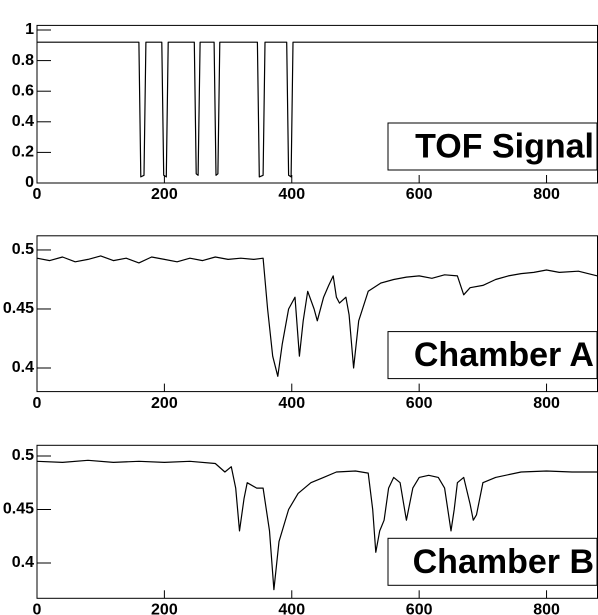 The height and width of the screenshot is (615, 598). What do you see at coordinates (29, 29) in the screenshot?
I see `y-tick-label: 1` at bounding box center [29, 29].